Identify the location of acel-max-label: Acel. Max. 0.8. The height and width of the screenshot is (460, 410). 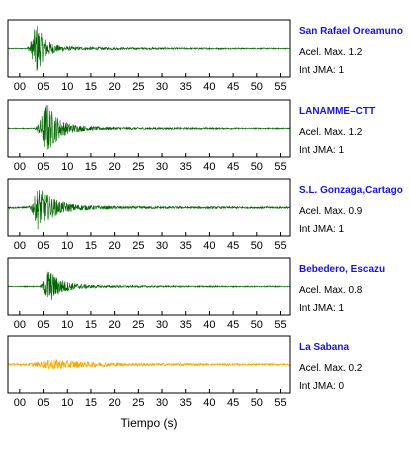
(331, 290).